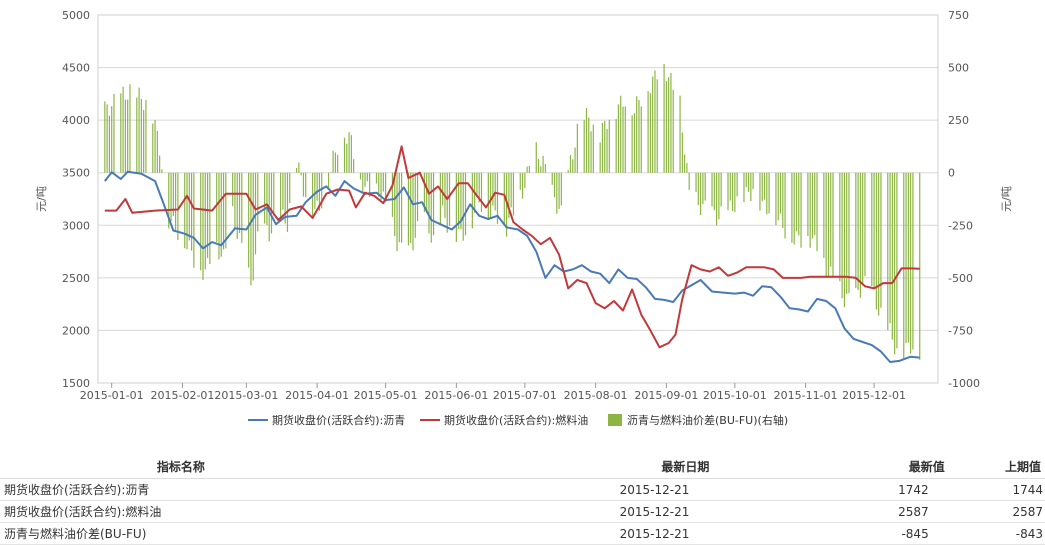 The image size is (1045, 546). Describe the element at coordinates (735, 395) in the screenshot. I see `x-tick-label: 2015-10-01` at that location.